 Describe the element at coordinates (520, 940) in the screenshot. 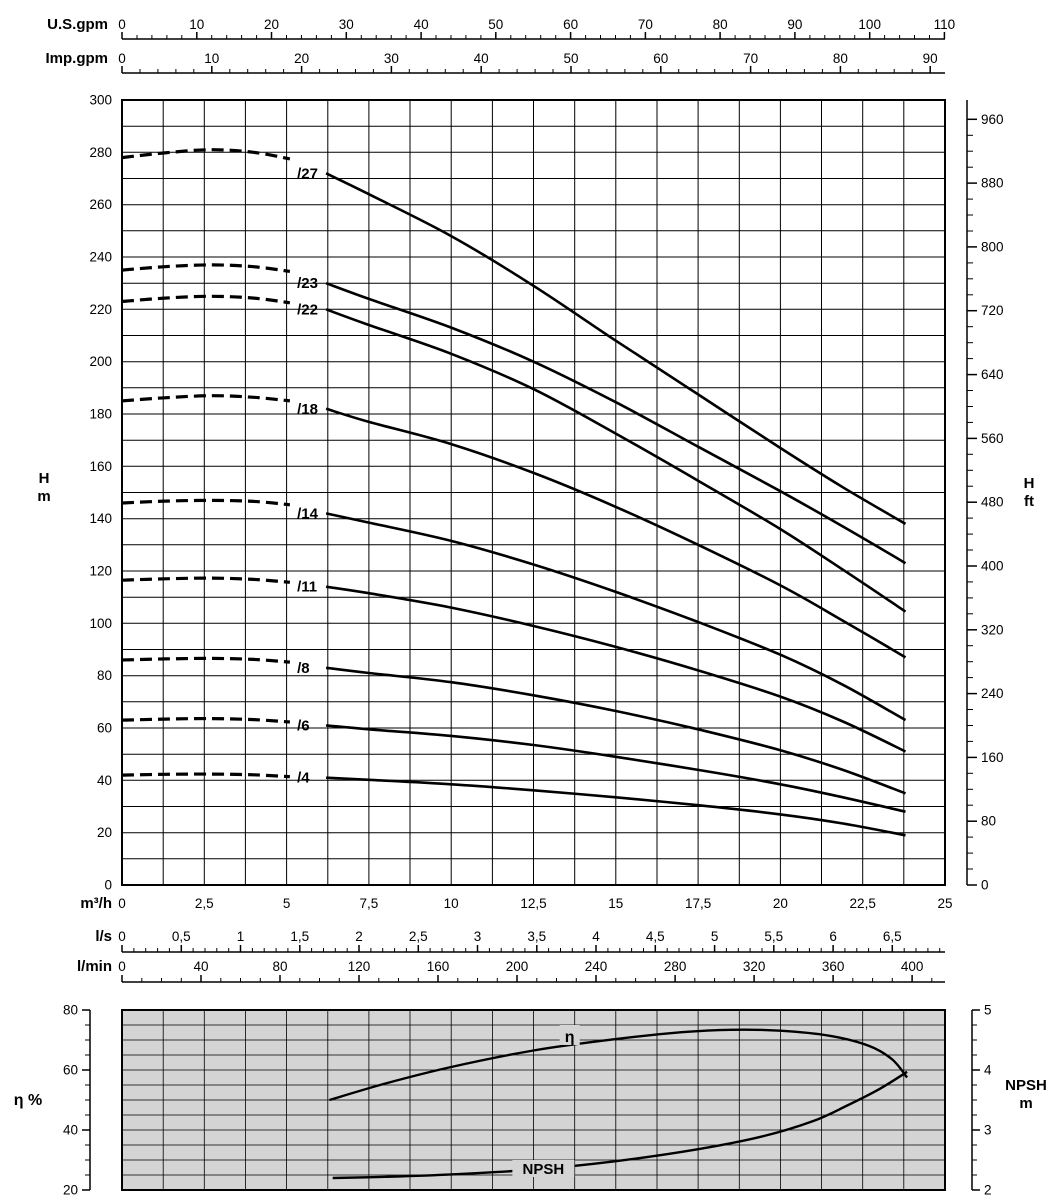

I see `axis-ls: 0 0,5 1 1,5 2 2,5 3 3,5 4 4,5 5 5,5 6 6,5 l/s` at that location.